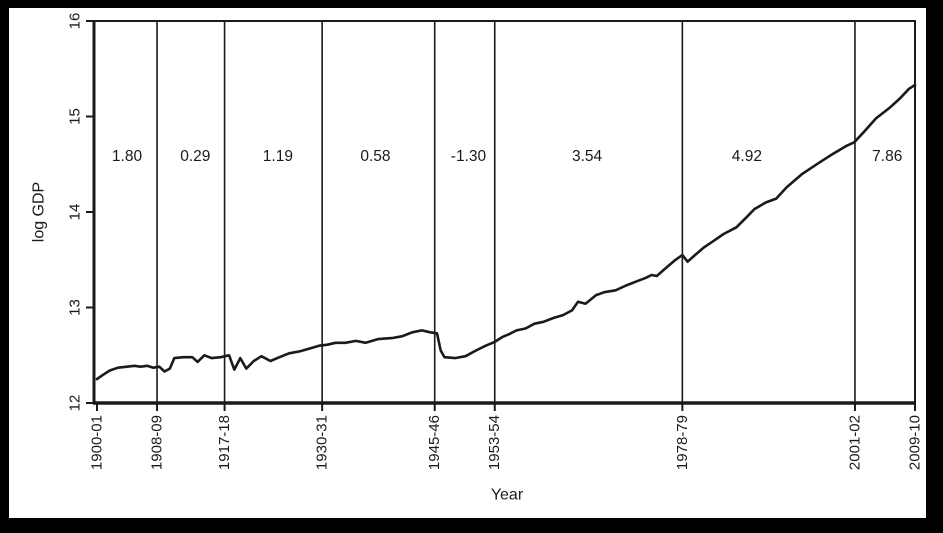  I want to click on x-tick-label: 1945-46, so click(434, 442).